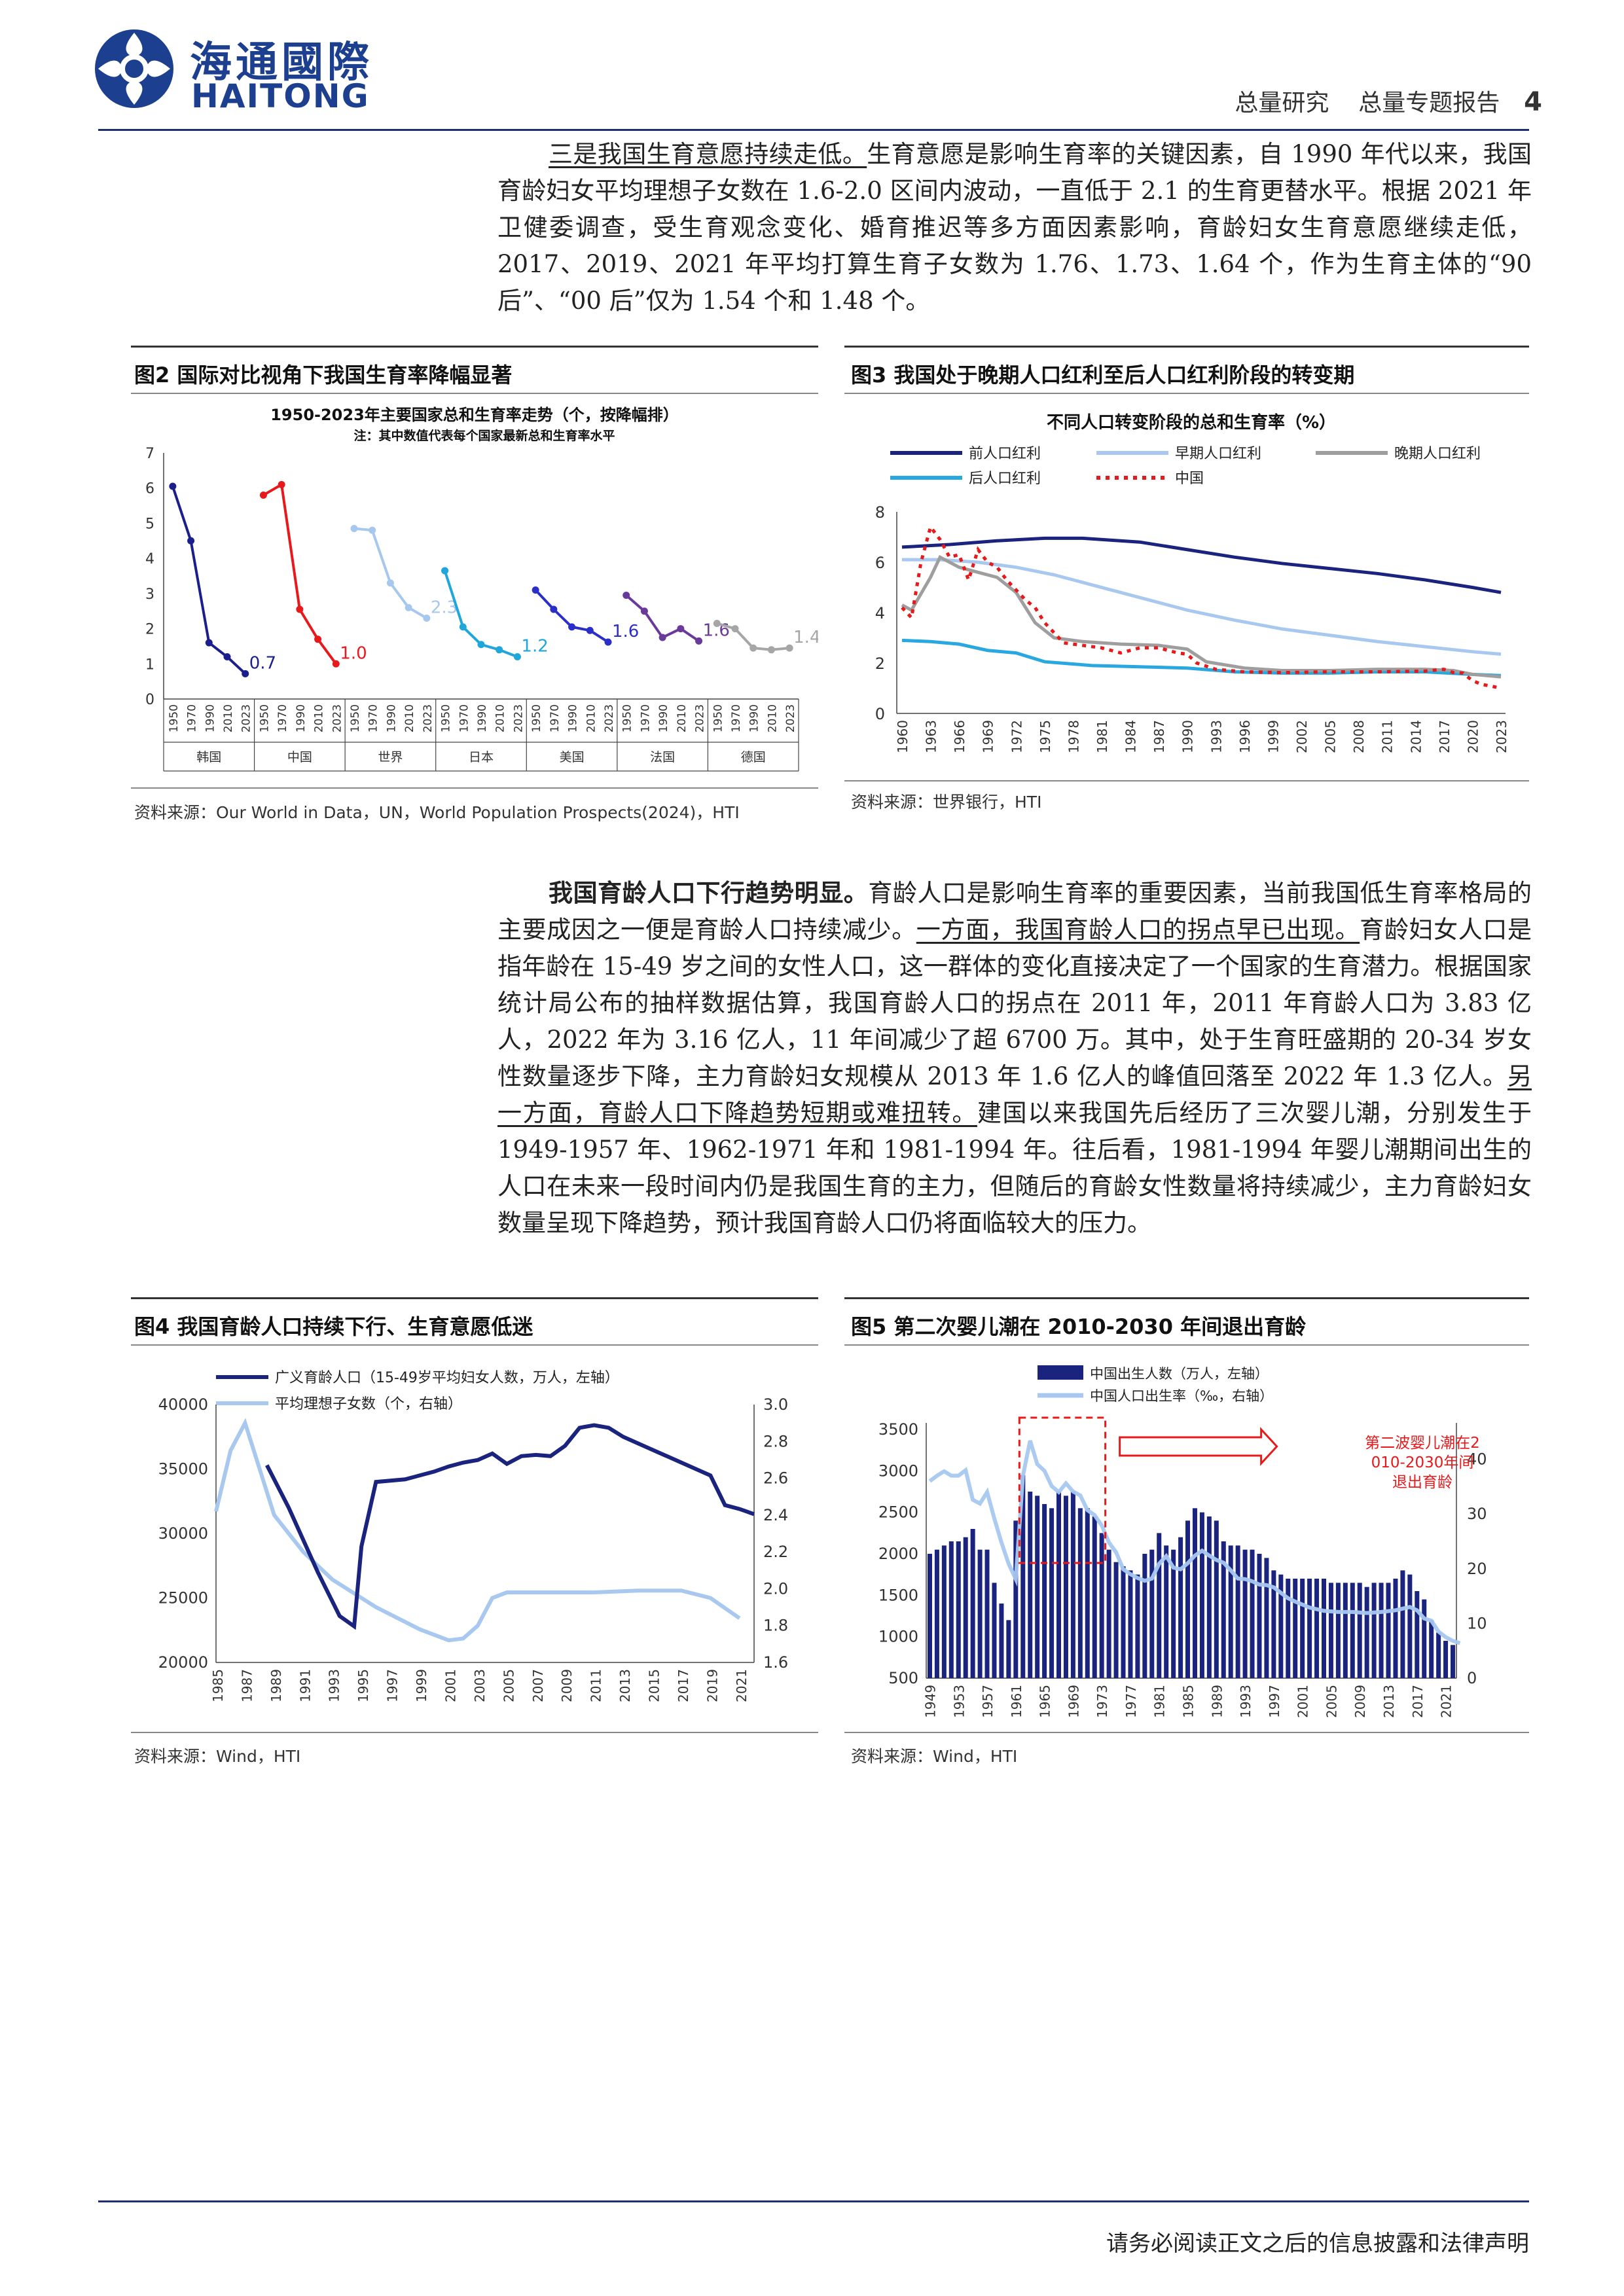 The image size is (1624, 2296). Describe the element at coordinates (474, 415) in the screenshot. I see `chart-title: 1950-2023年主要国家总和生育率走势（个，按降幅排）` at that location.